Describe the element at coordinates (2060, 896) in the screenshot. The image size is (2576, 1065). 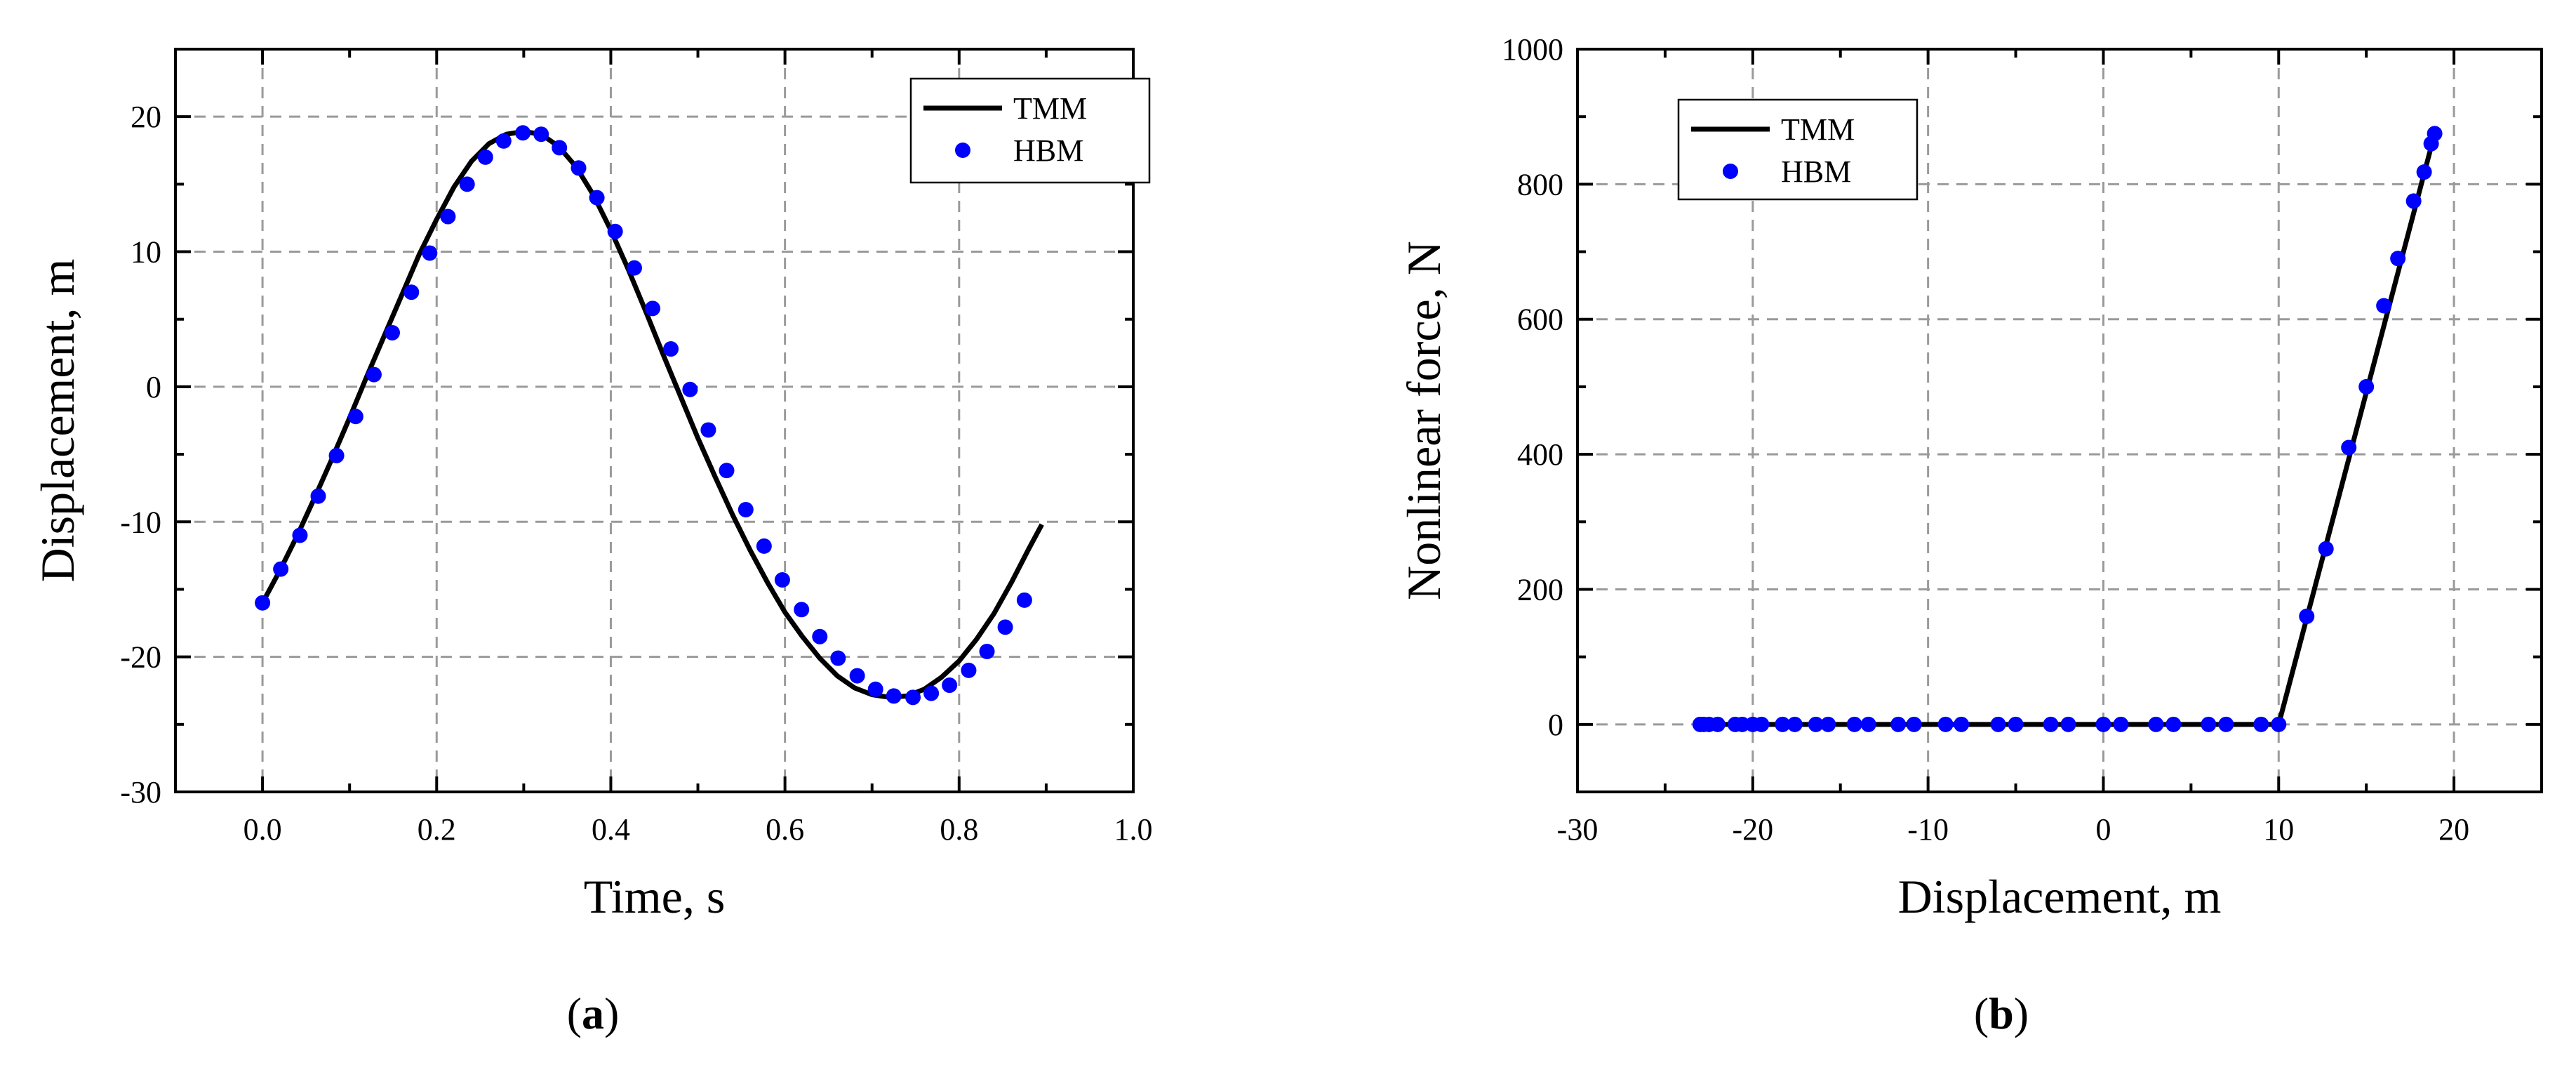
I see `x-axis-title: Displacement, m` at that location.